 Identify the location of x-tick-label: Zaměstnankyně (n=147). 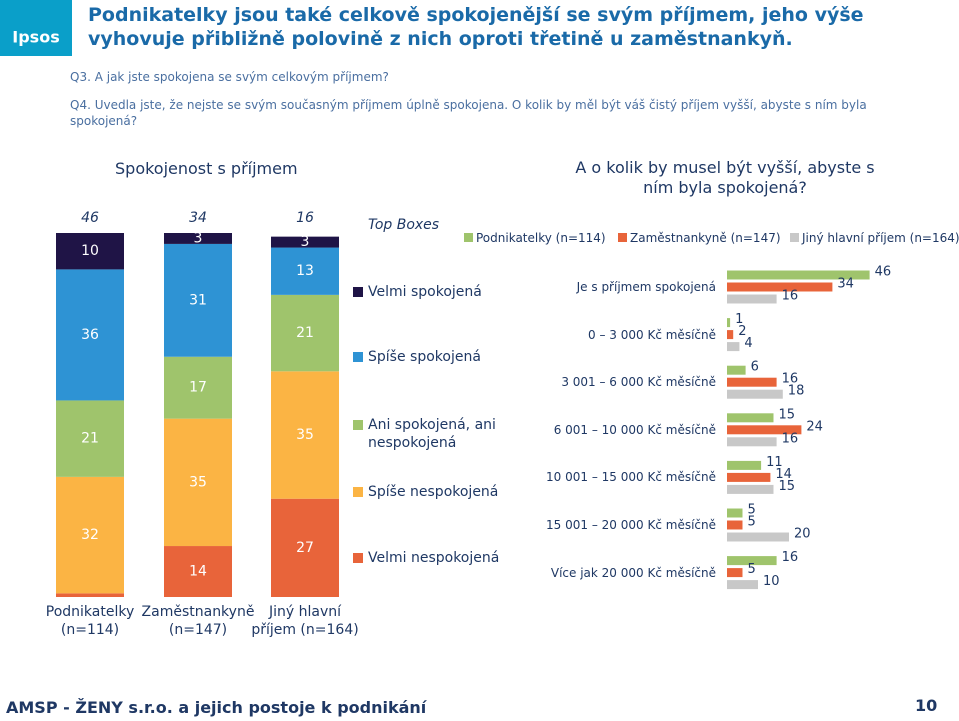
(198, 621).